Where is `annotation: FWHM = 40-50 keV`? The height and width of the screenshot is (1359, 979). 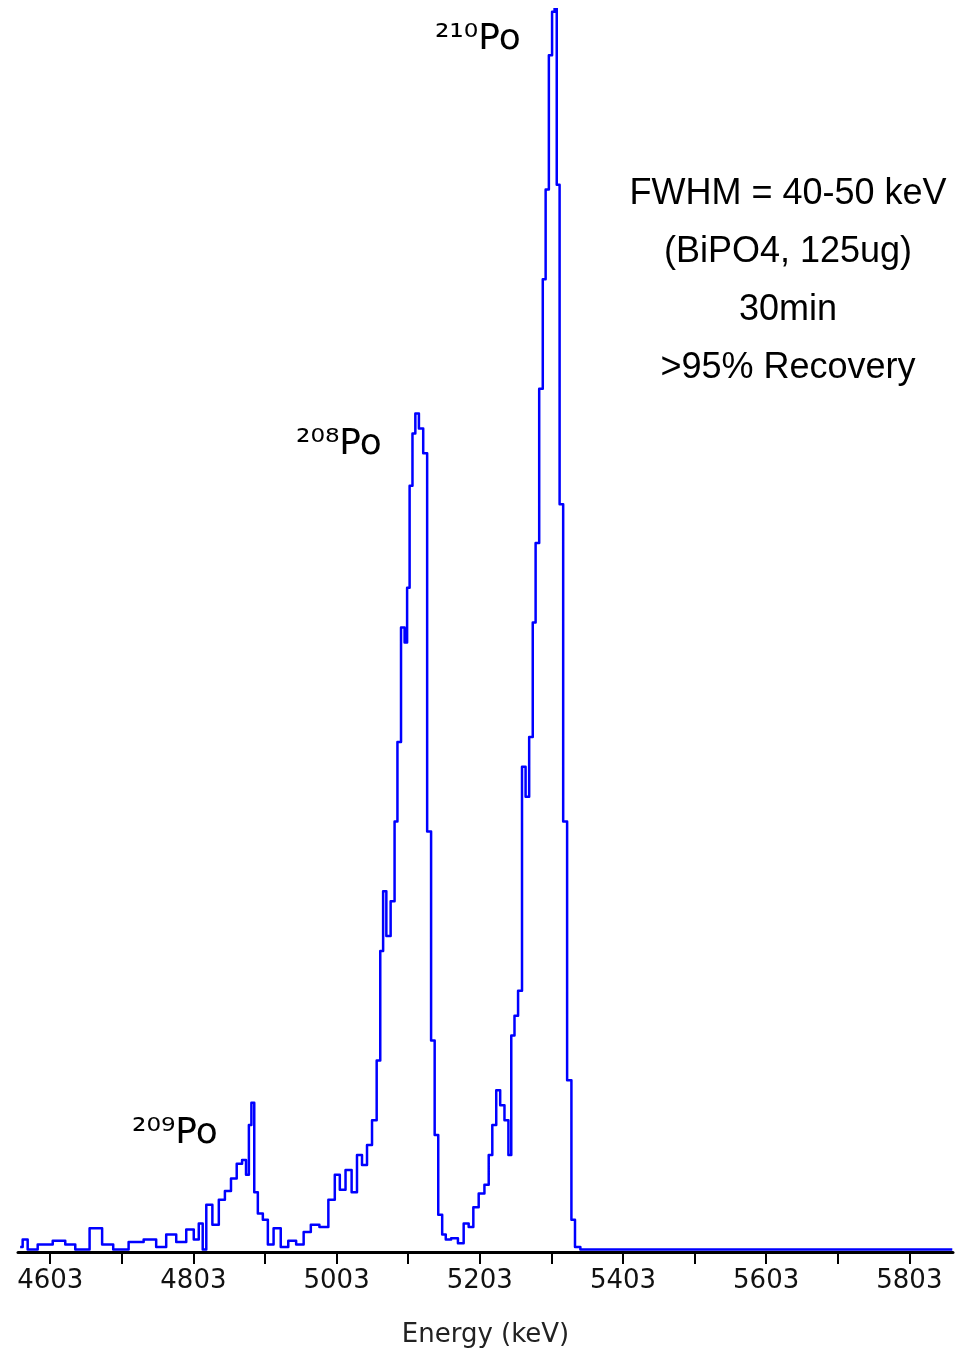 annotation: FWHM = 40-50 keV is located at coordinates (788, 191).